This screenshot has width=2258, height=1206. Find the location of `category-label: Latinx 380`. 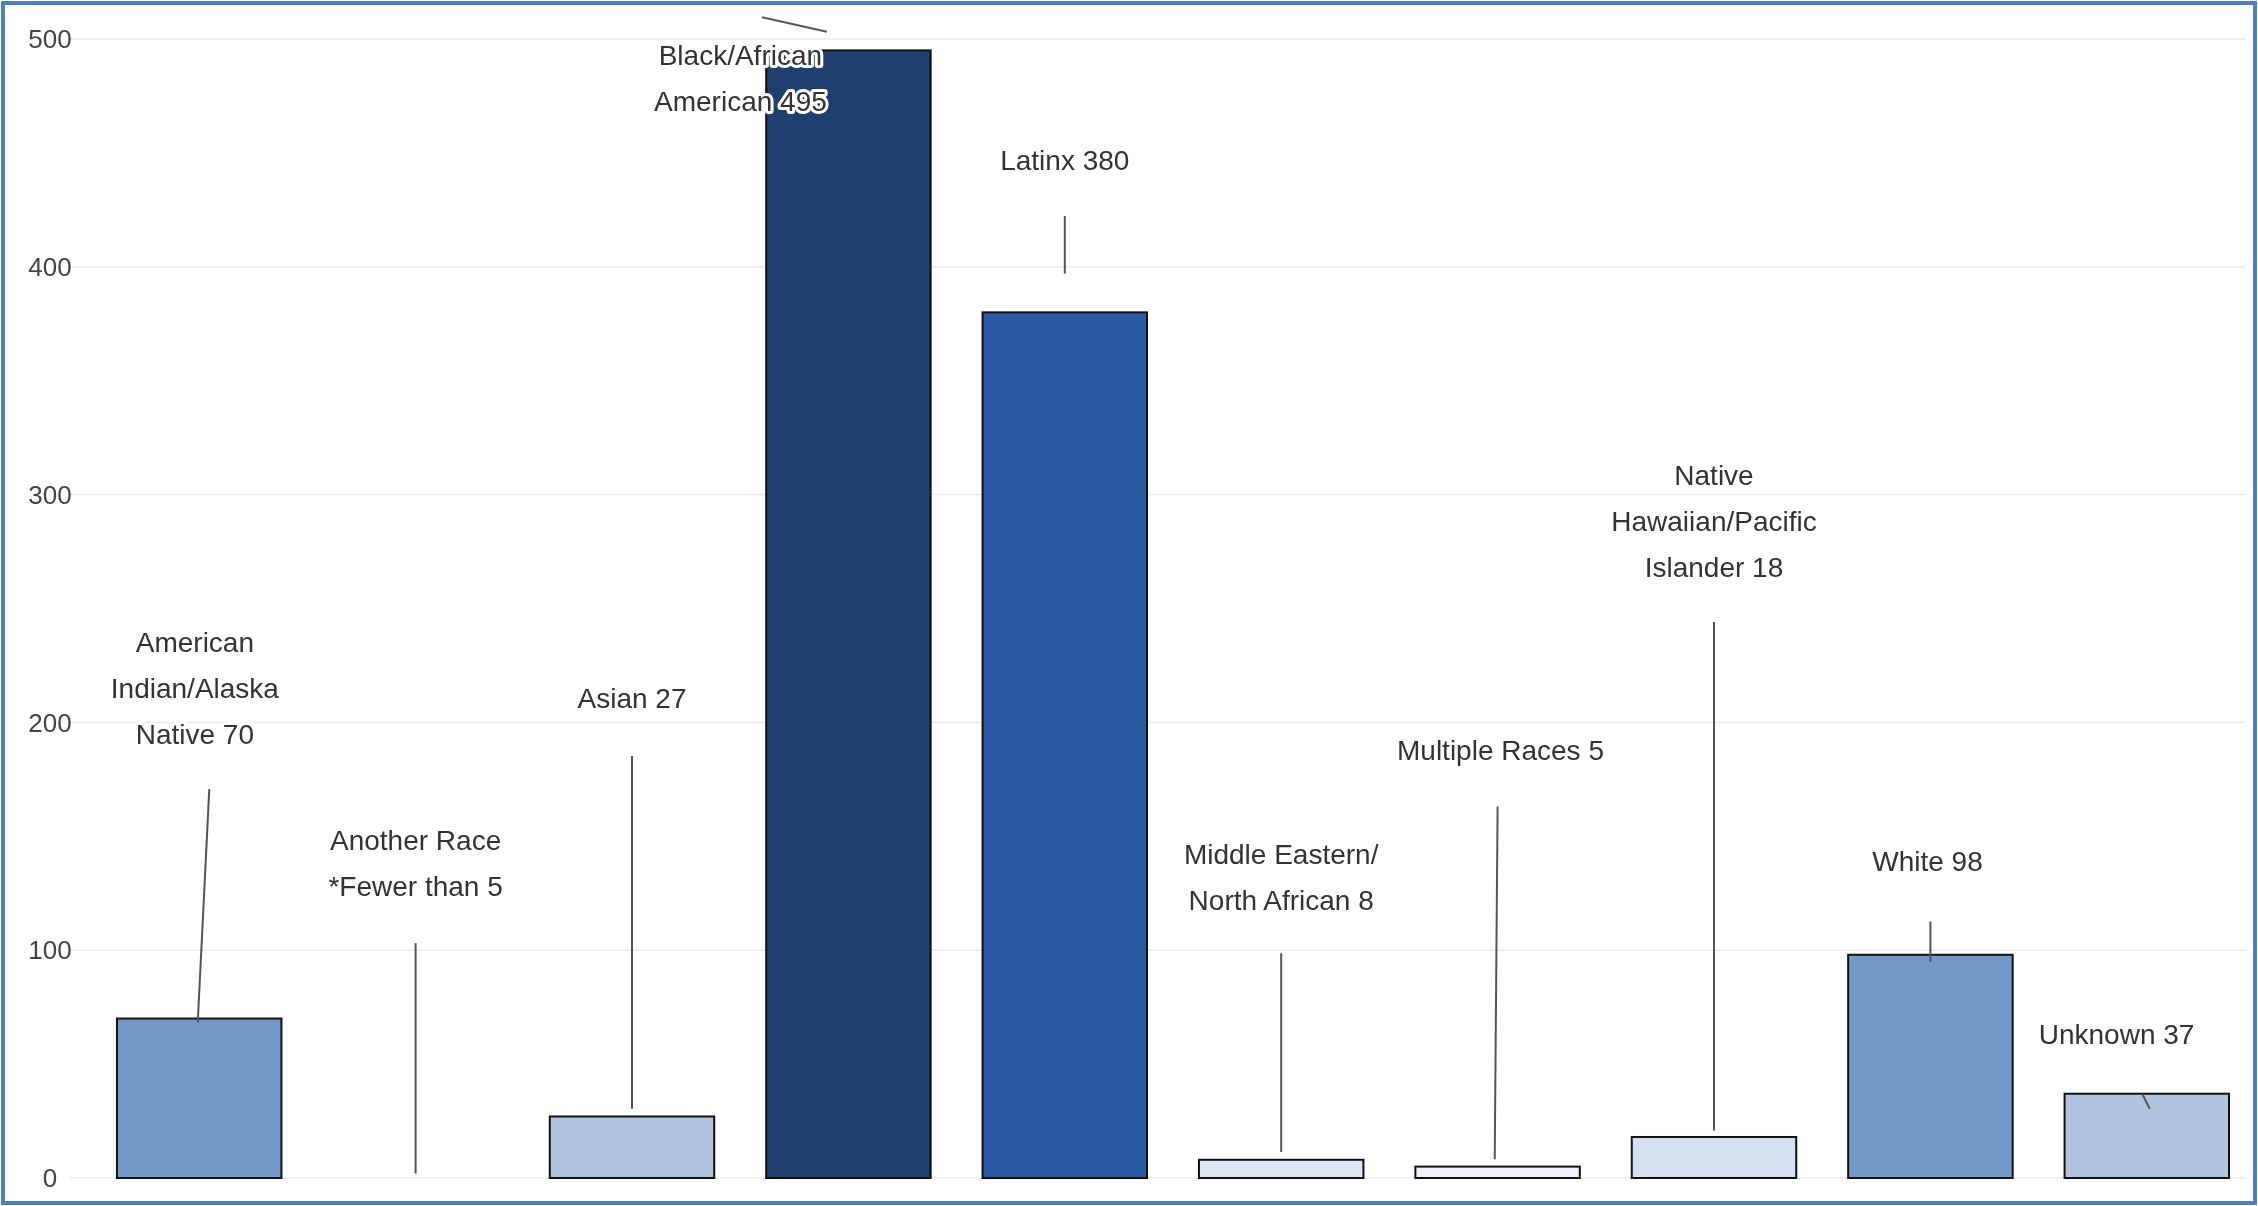

category-label: Latinx 380 is located at coordinates (1065, 160).